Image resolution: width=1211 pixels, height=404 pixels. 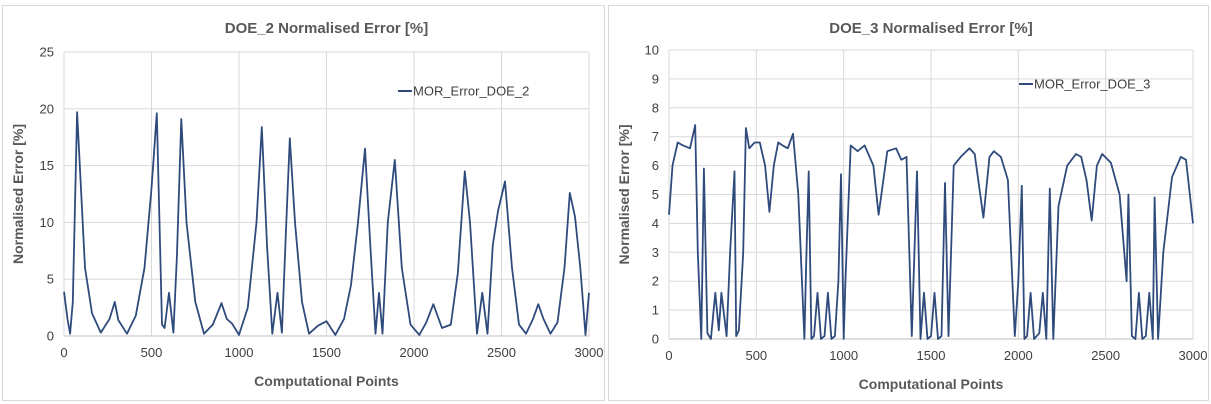 I want to click on legend-entry: MOR_Error_DOE_2, so click(x=471, y=91).